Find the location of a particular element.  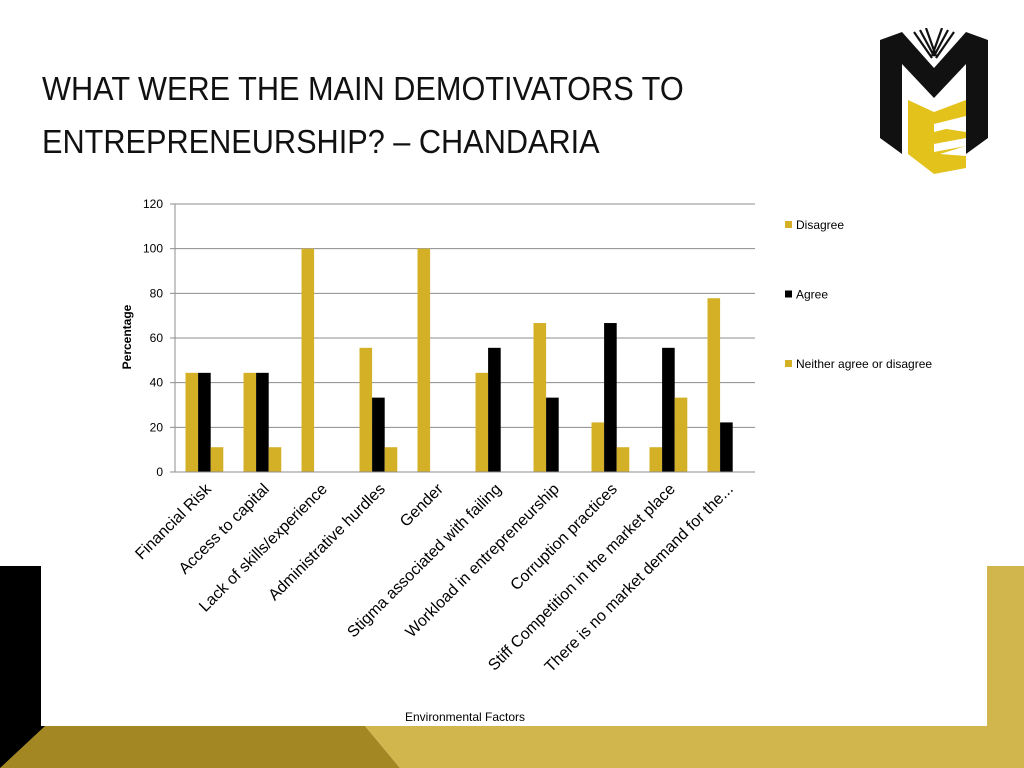

y-axis-label: Percentage is located at coordinates (127, 336).